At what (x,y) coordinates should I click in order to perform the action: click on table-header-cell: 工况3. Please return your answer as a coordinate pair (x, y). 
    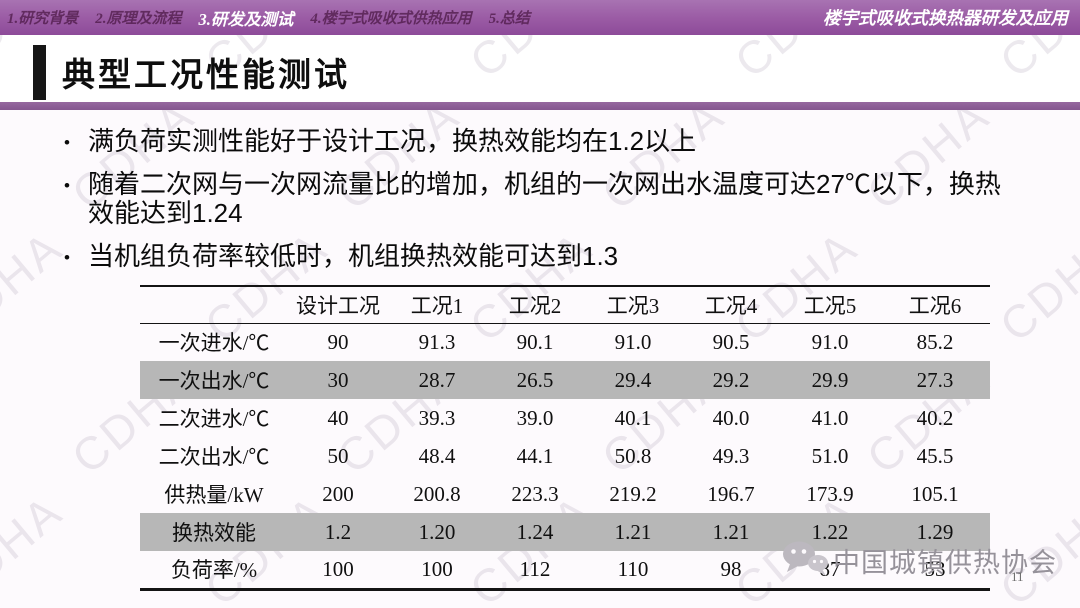
    Looking at the image, I should click on (633, 305).